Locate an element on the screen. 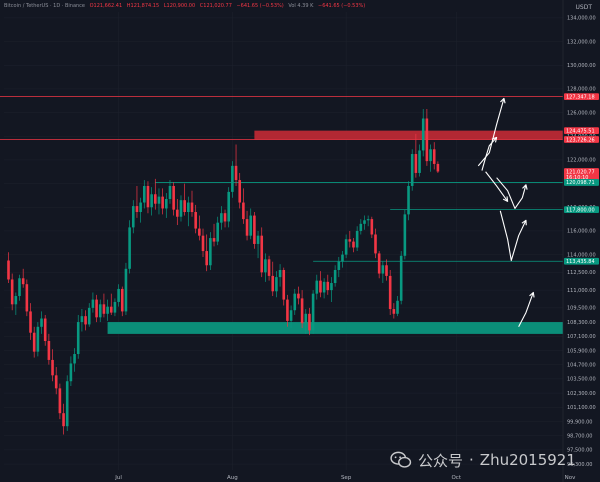 The height and width of the screenshot is (482, 600). time-axis: Jul Aug Sep Oct Nov is located at coordinates (345, 478).